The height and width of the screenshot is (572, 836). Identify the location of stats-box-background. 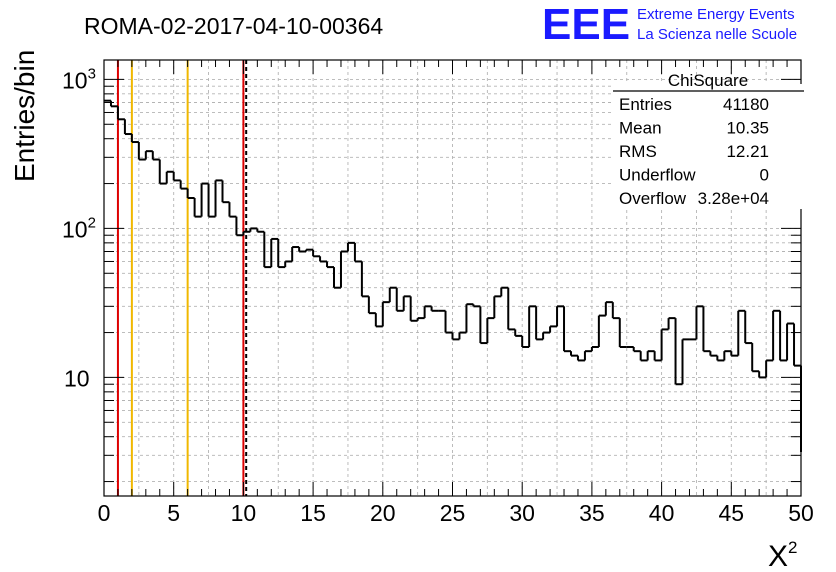
(707, 146).